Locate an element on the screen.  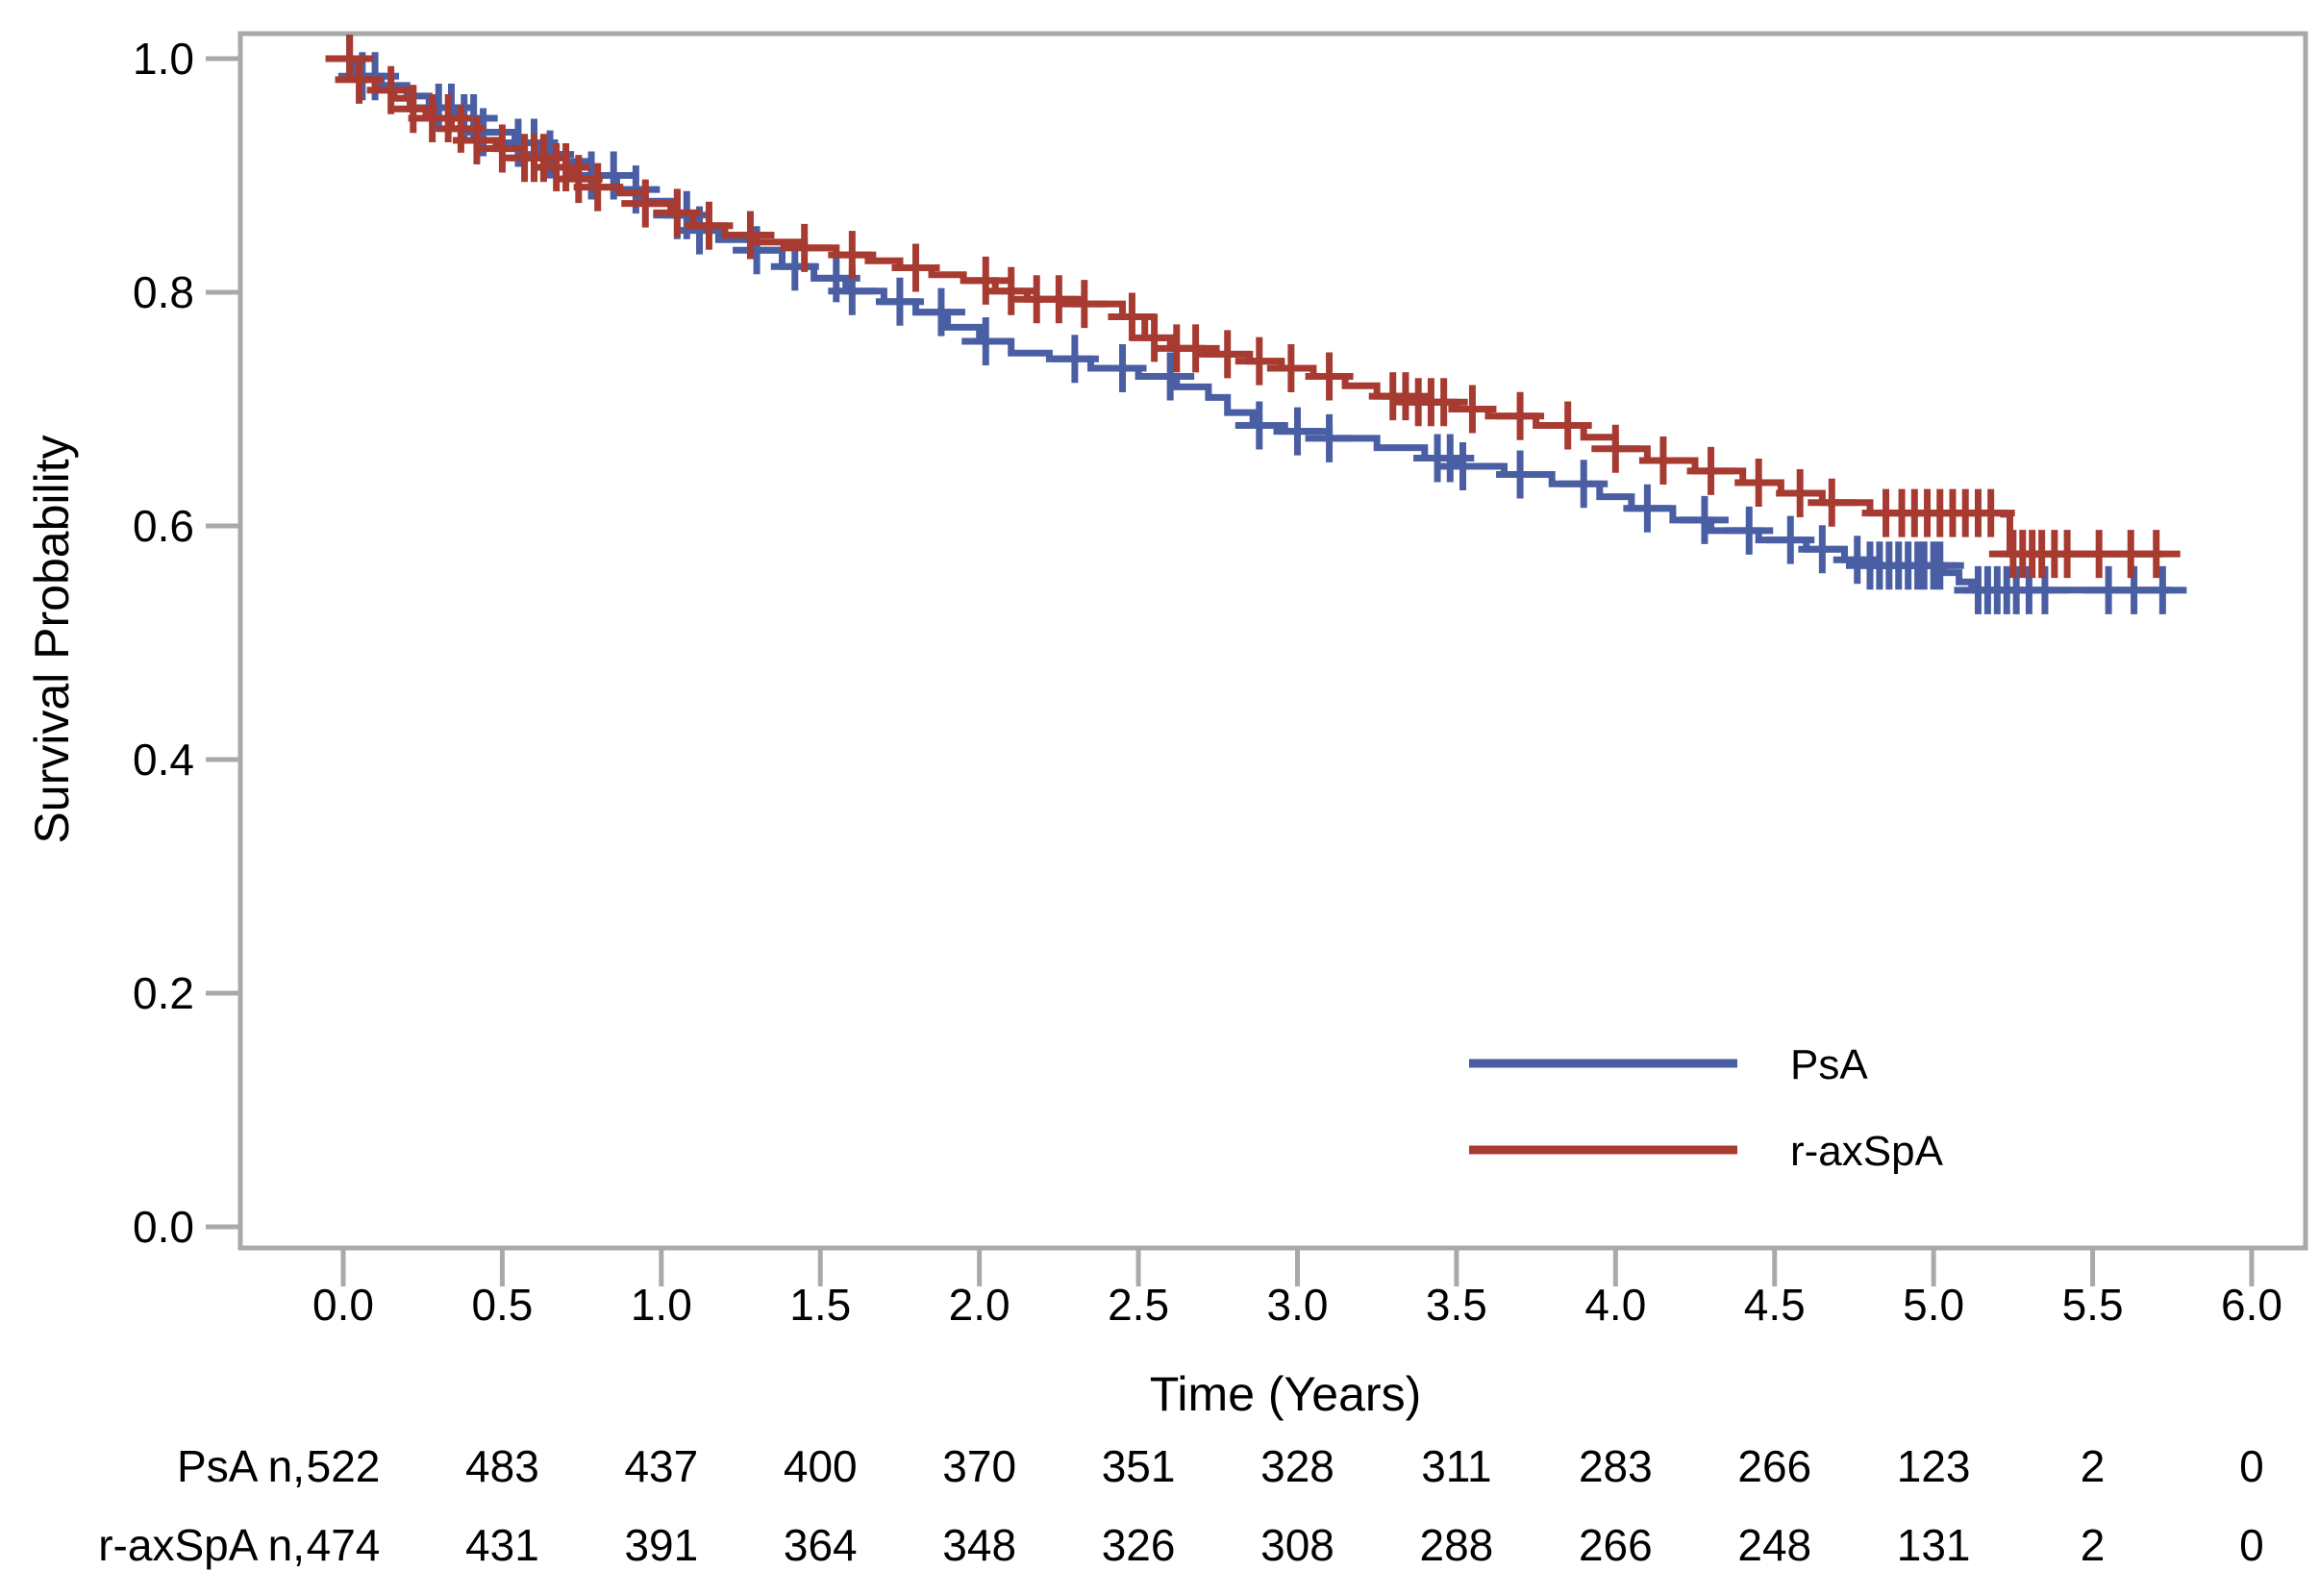
risk-value: 348 is located at coordinates (979, 1545).